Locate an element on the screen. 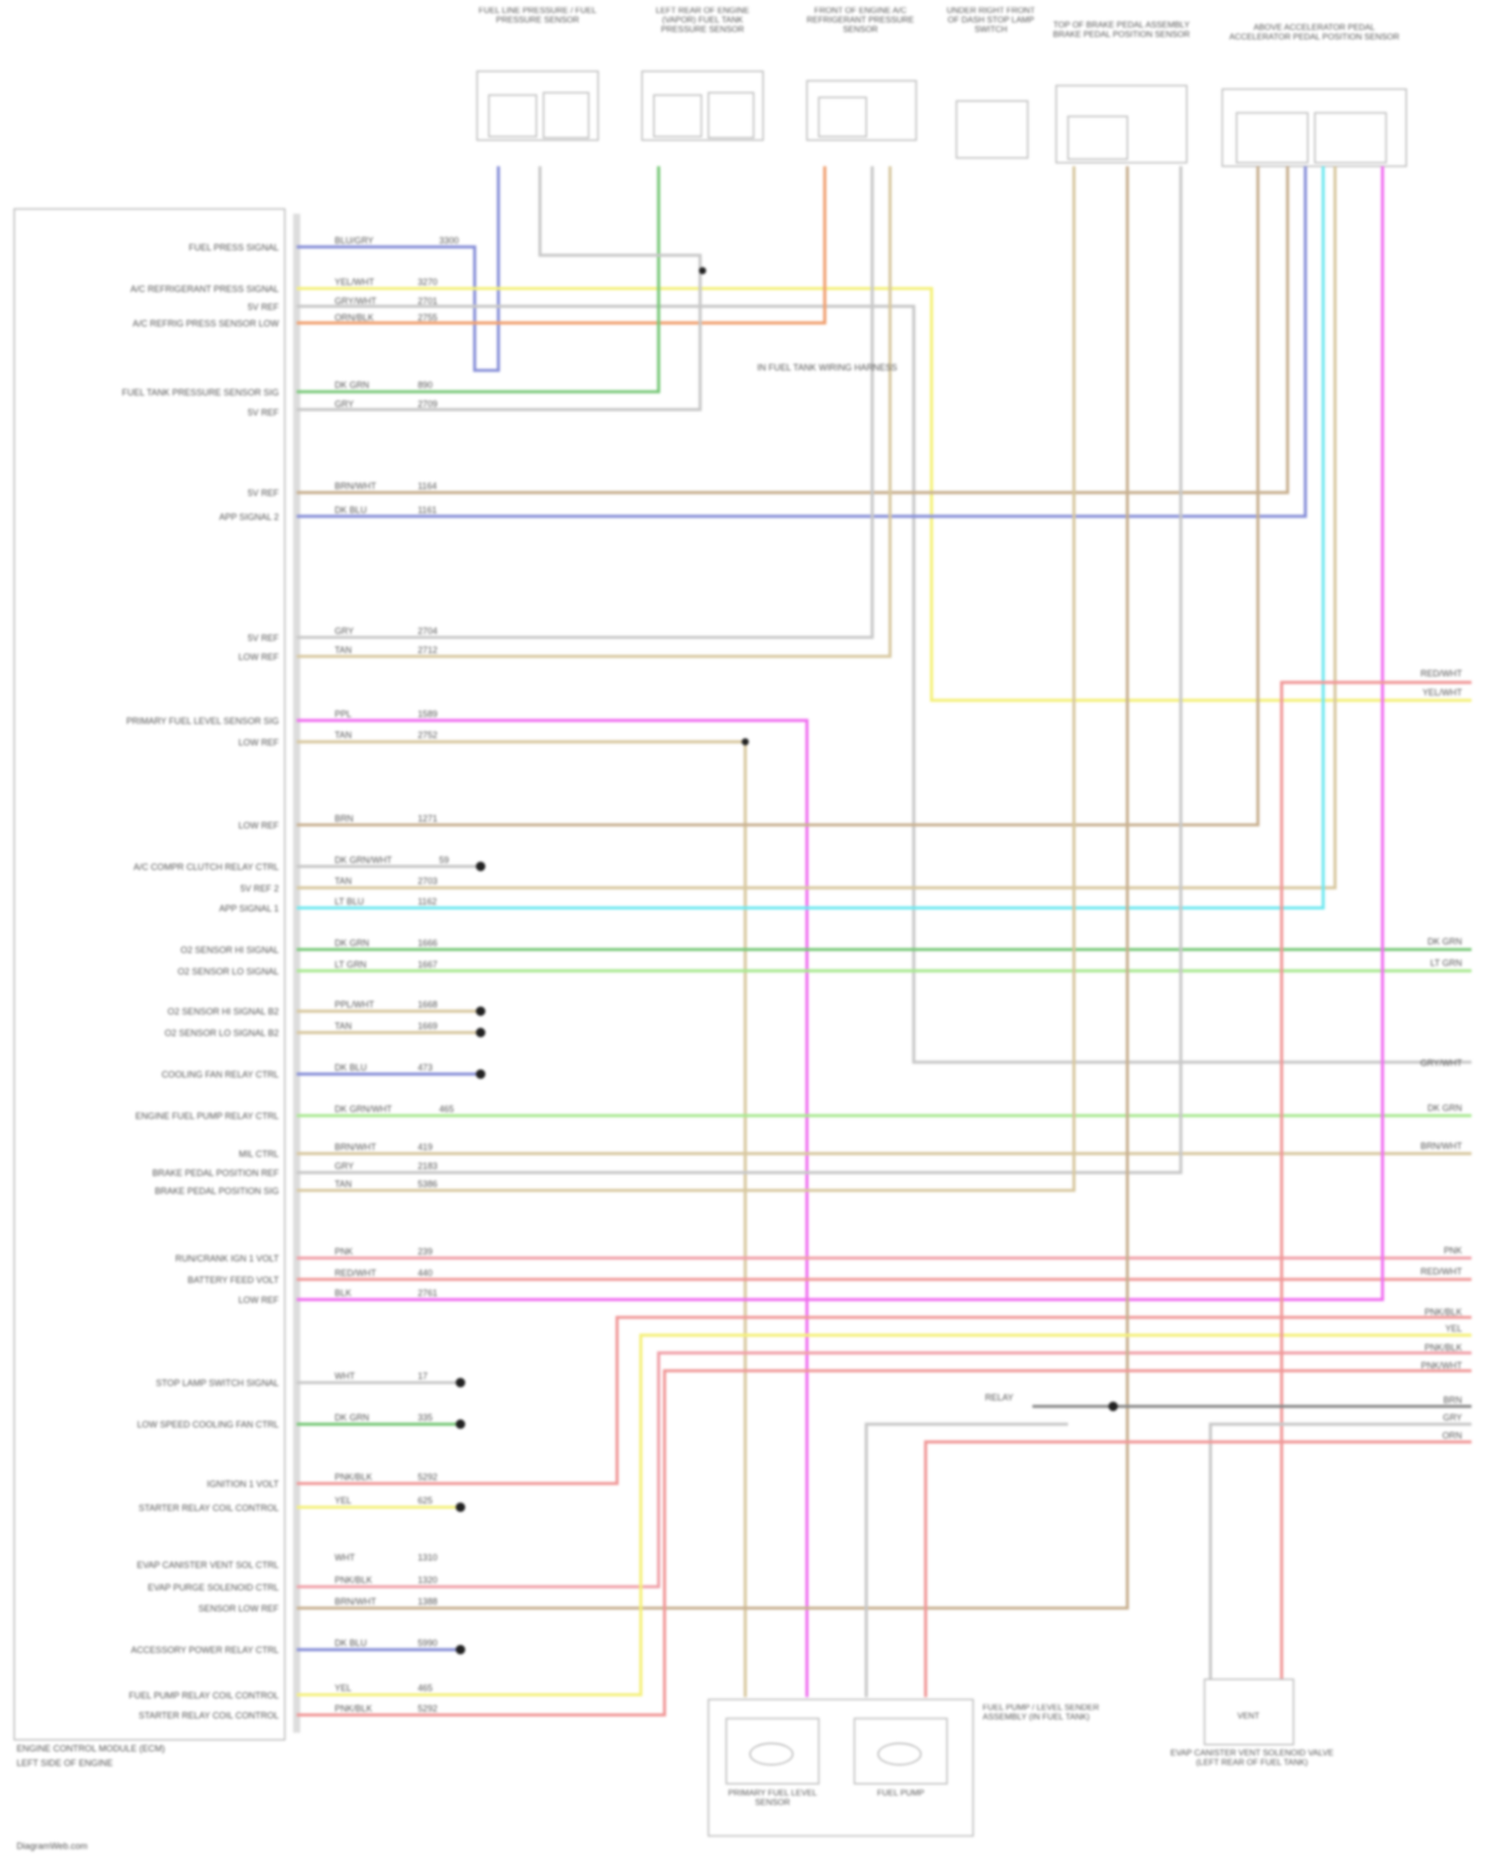 The width and height of the screenshot is (1500, 1861). fuel-level-sensor-label: PRIMARY FUEL LEVEL SENSOR is located at coordinates (773, 1798).